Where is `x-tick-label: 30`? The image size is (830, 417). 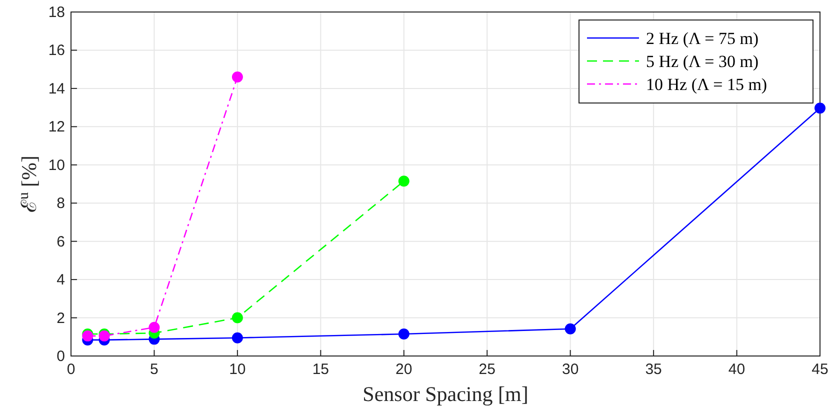 x-tick-label: 30 is located at coordinates (570, 369).